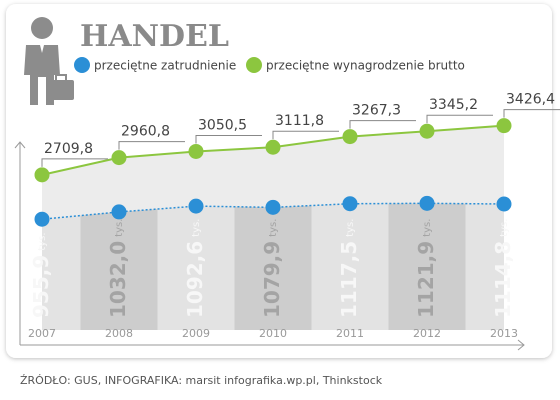 This screenshot has height=400, width=560. I want to click on value-label: 1092,6 tys., so click(195, 268).